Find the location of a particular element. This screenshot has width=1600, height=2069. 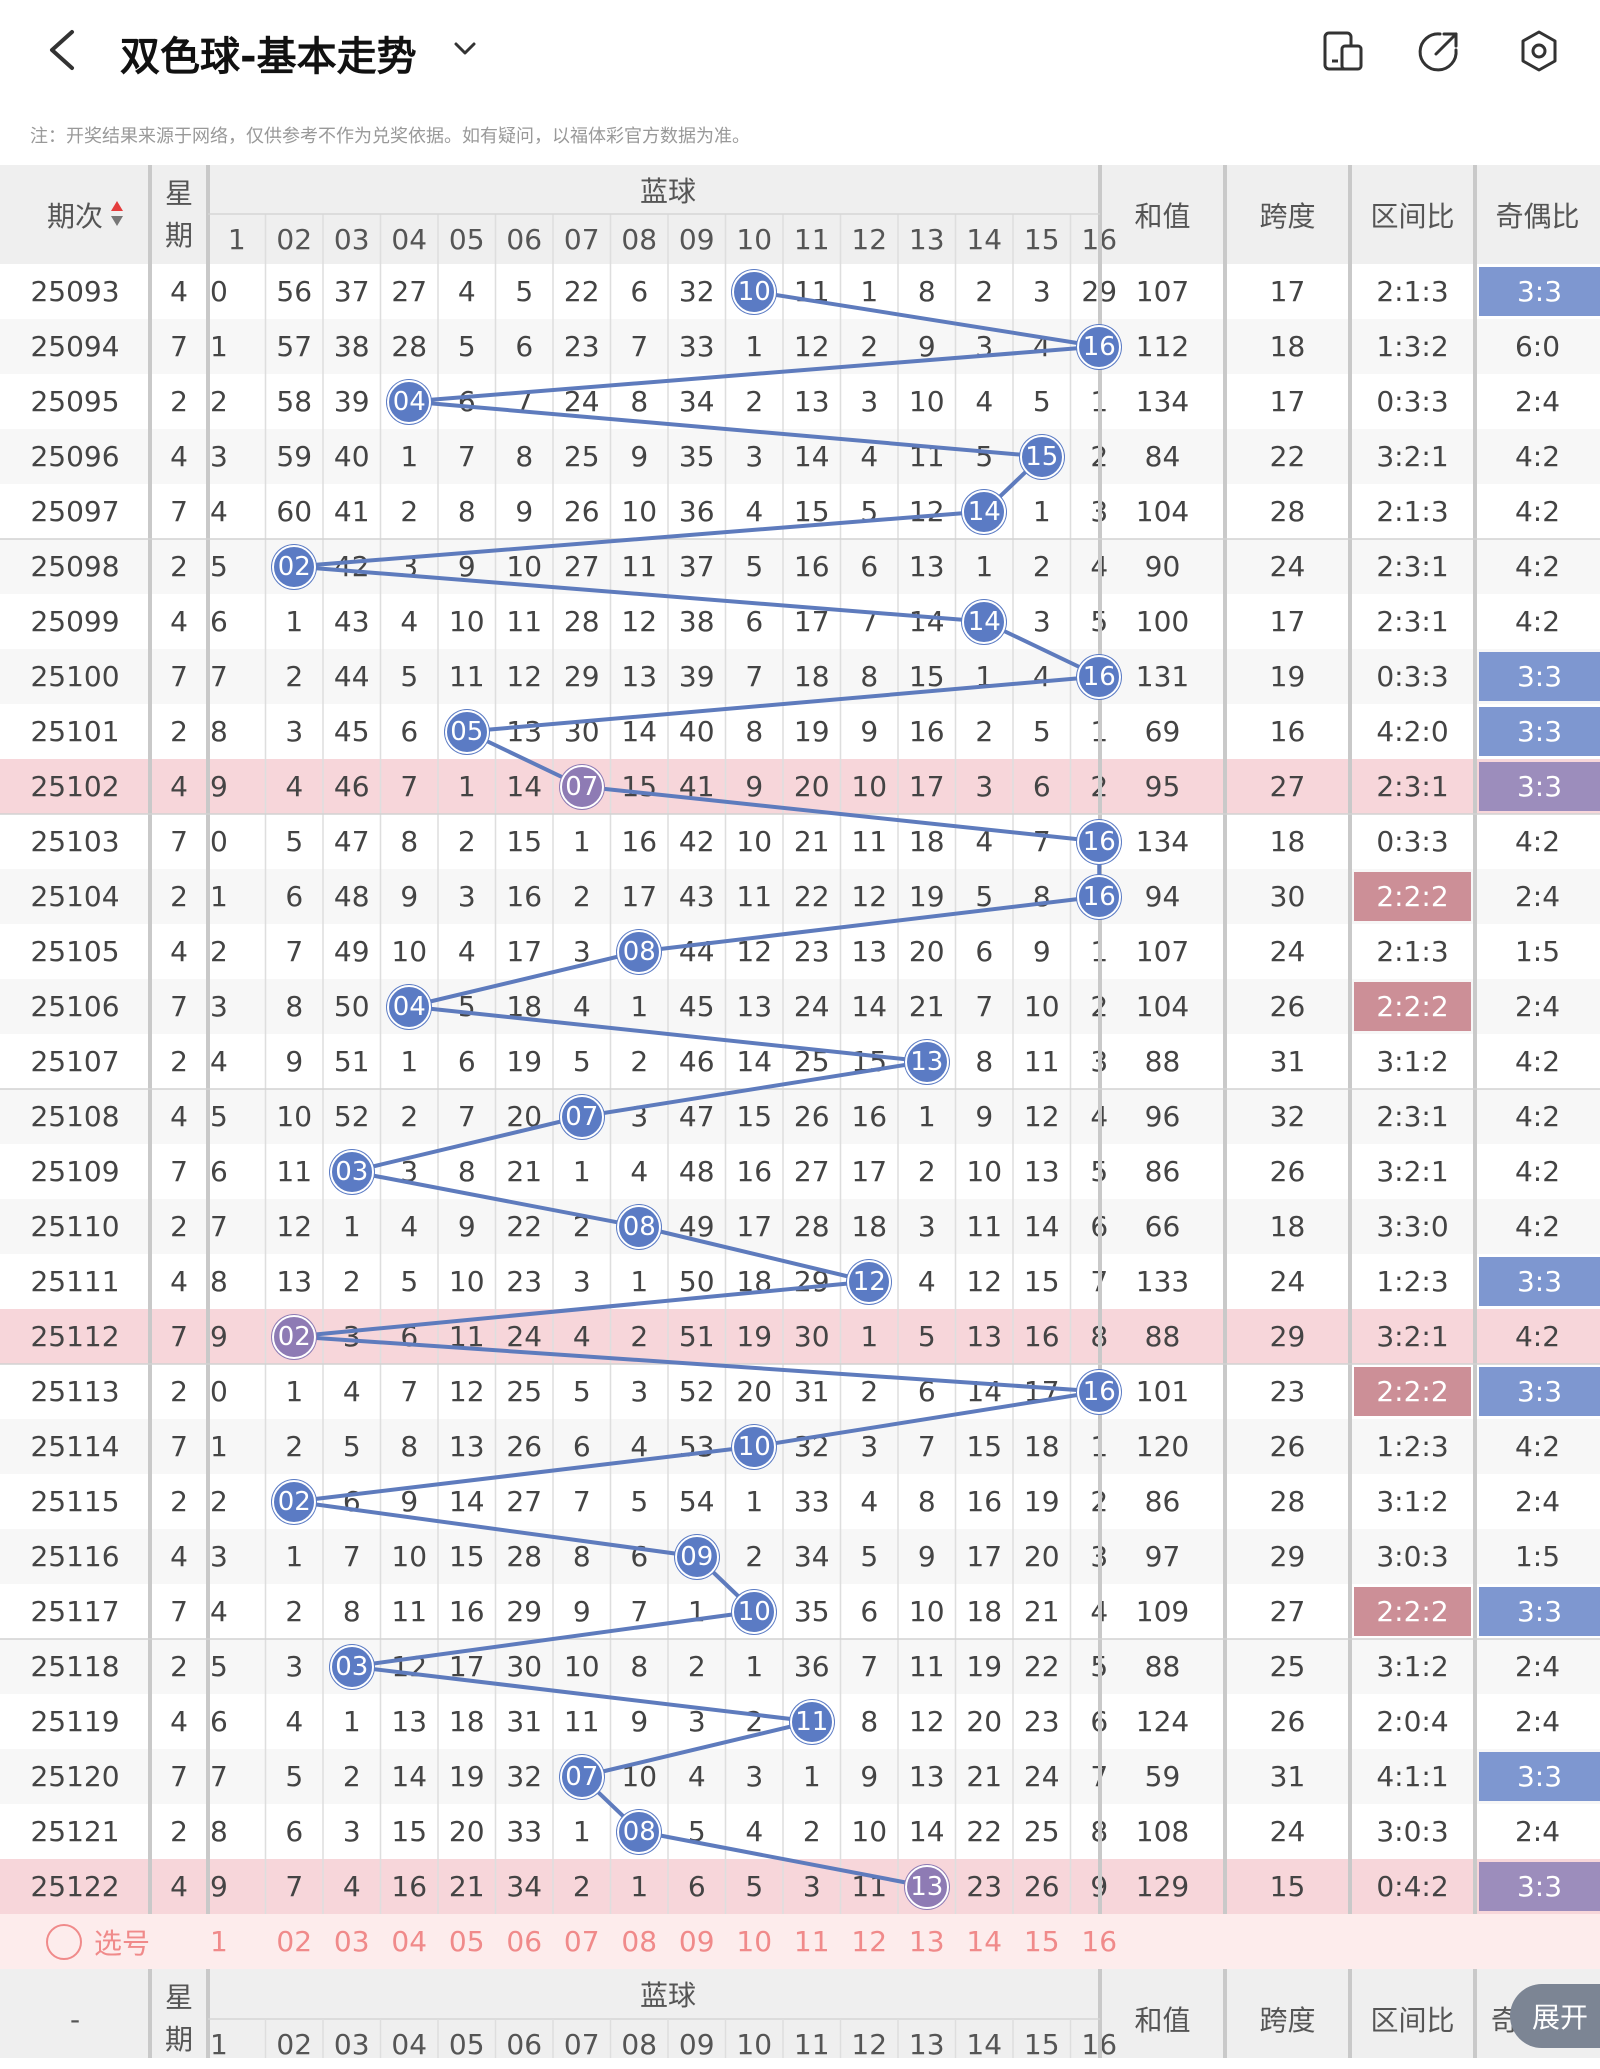

miss-count-cell: 9 is located at coordinates (754, 786).